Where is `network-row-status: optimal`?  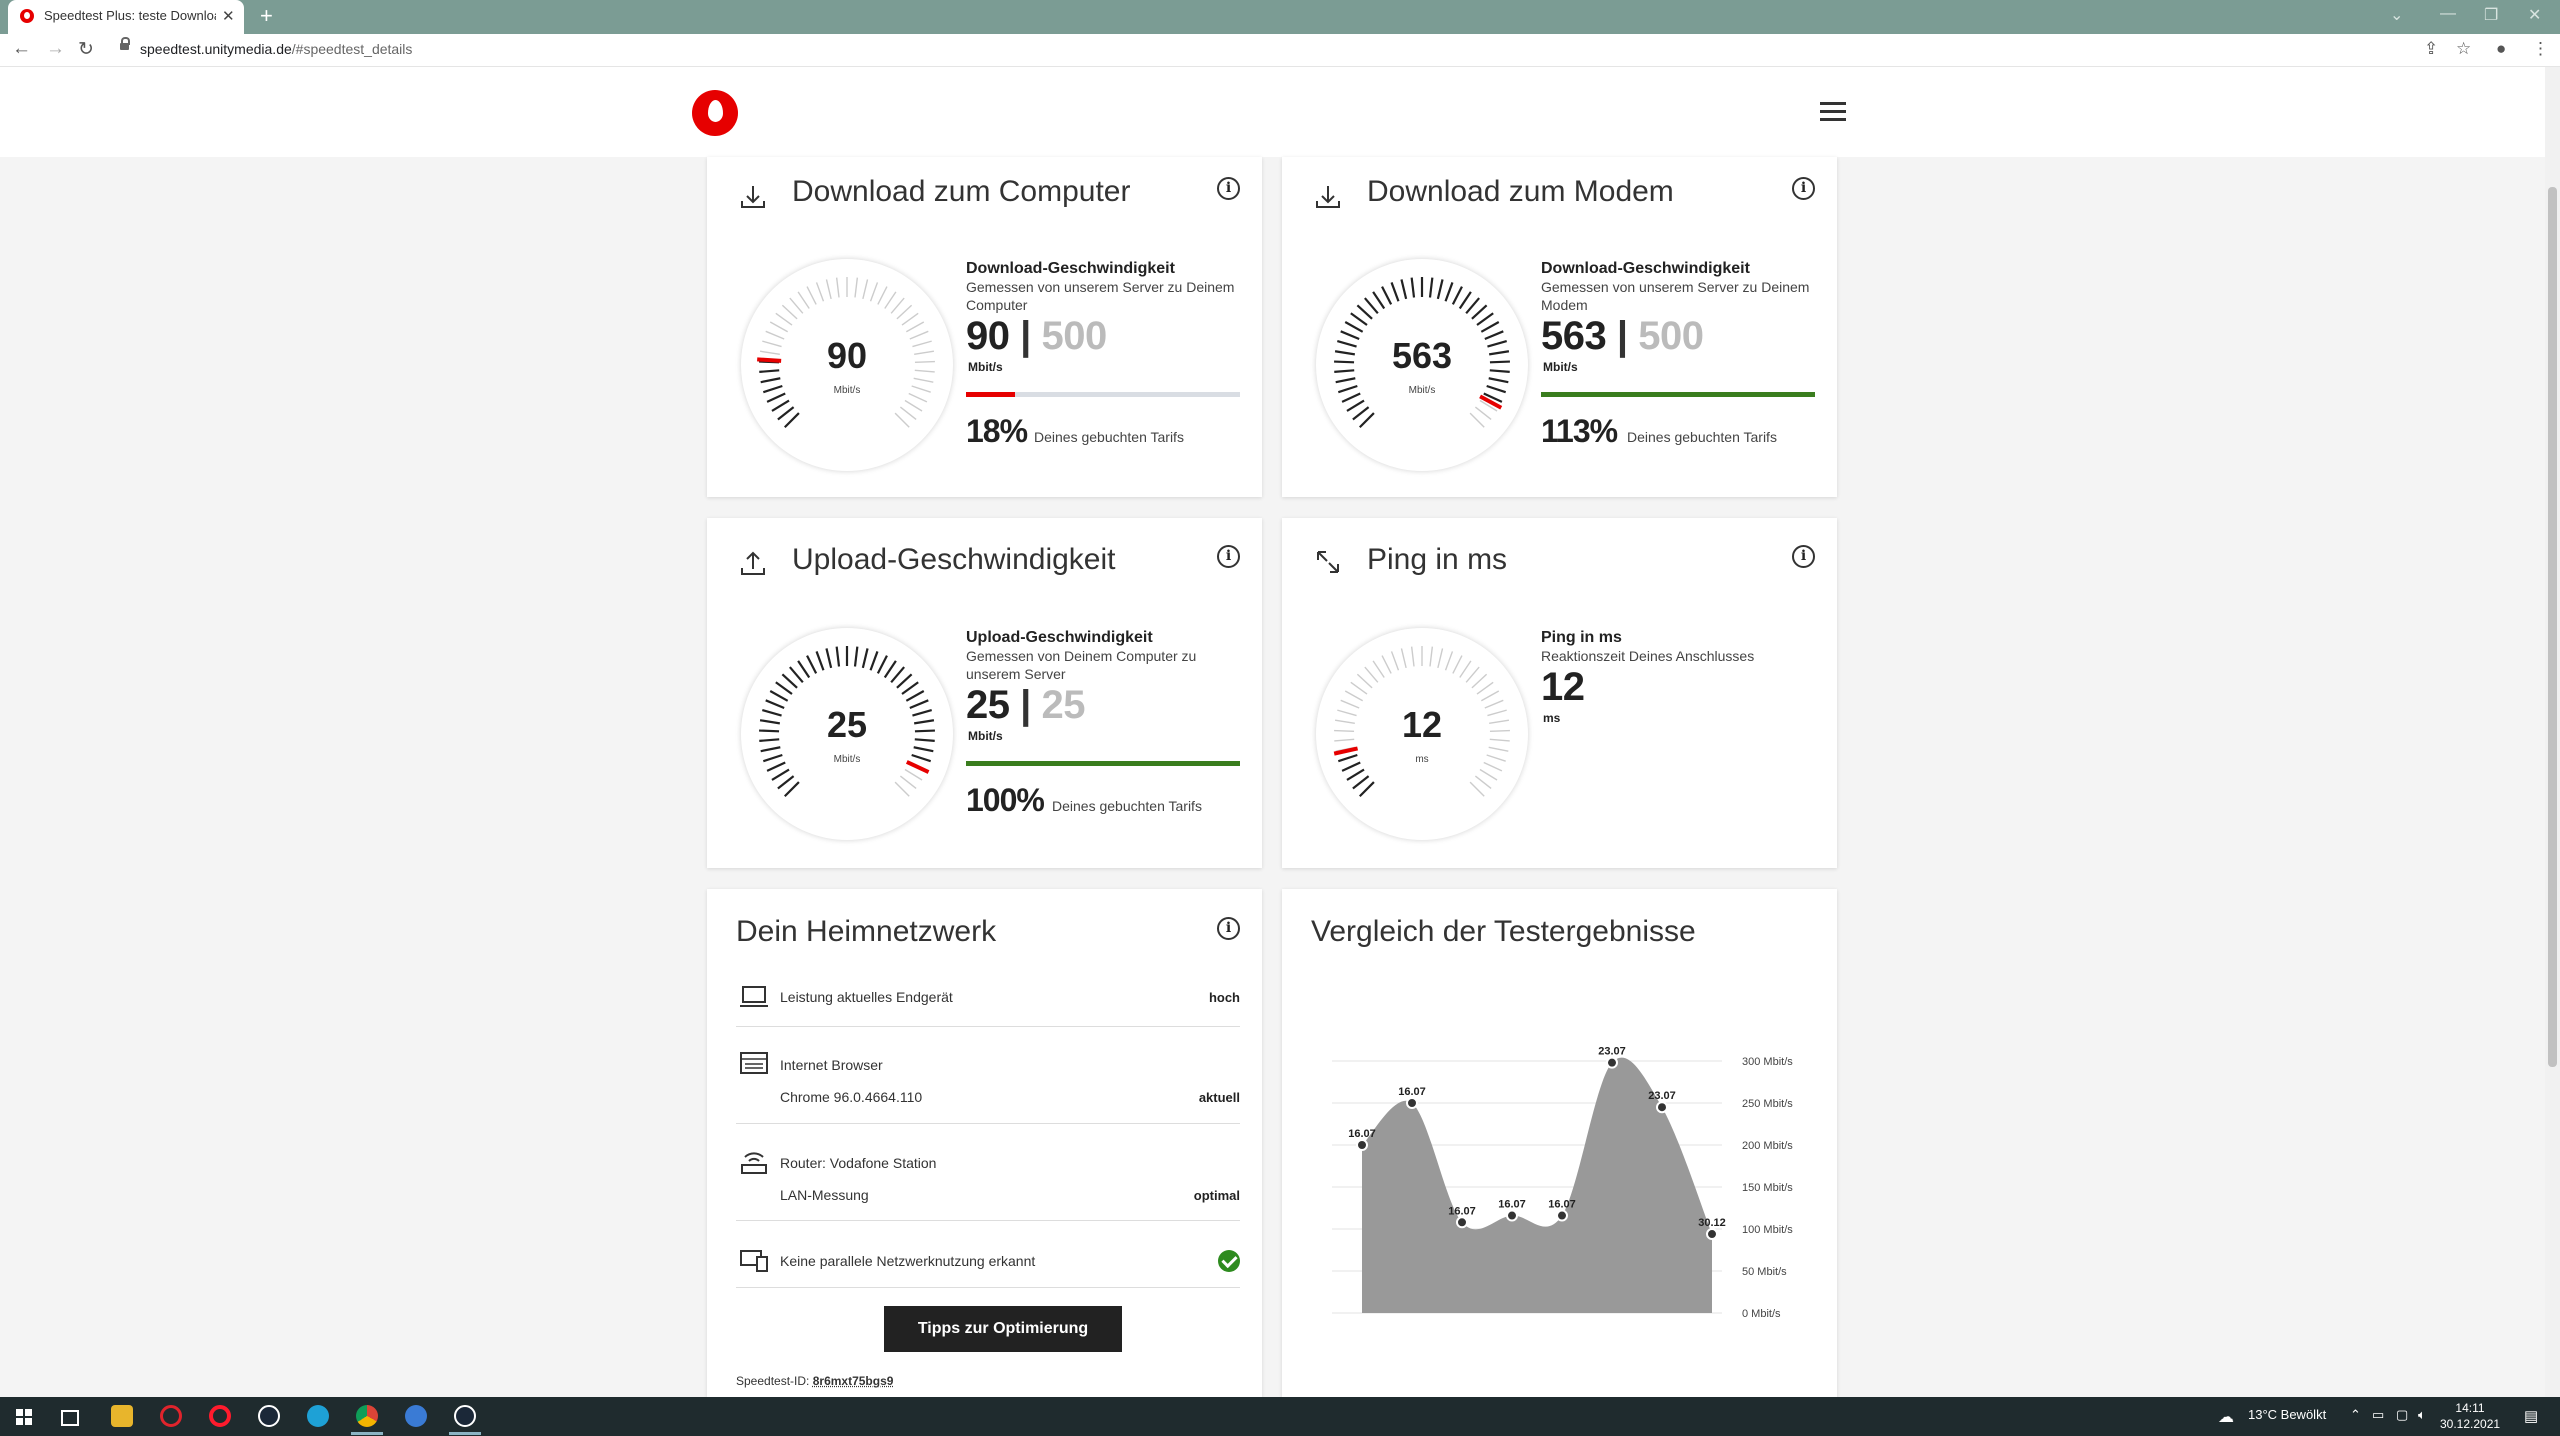
network-row-status: optimal is located at coordinates (1216, 1195).